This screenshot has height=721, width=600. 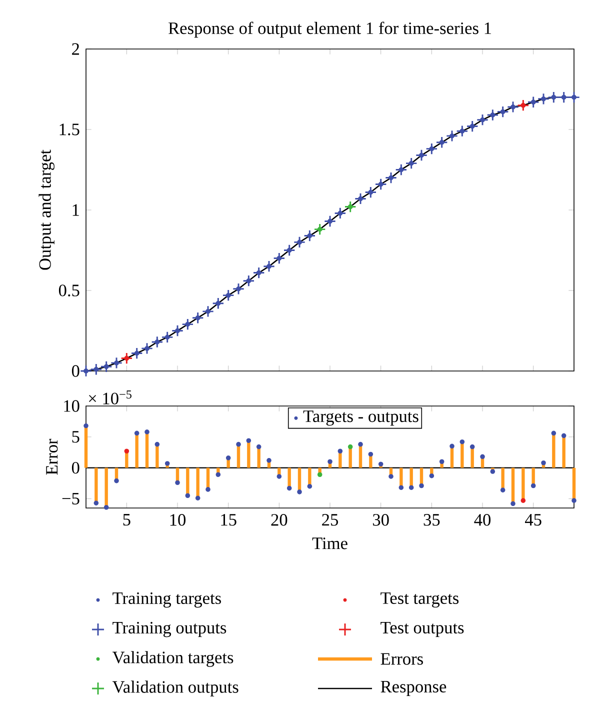 I want to click on legend-label: Test targets, so click(x=419, y=600).